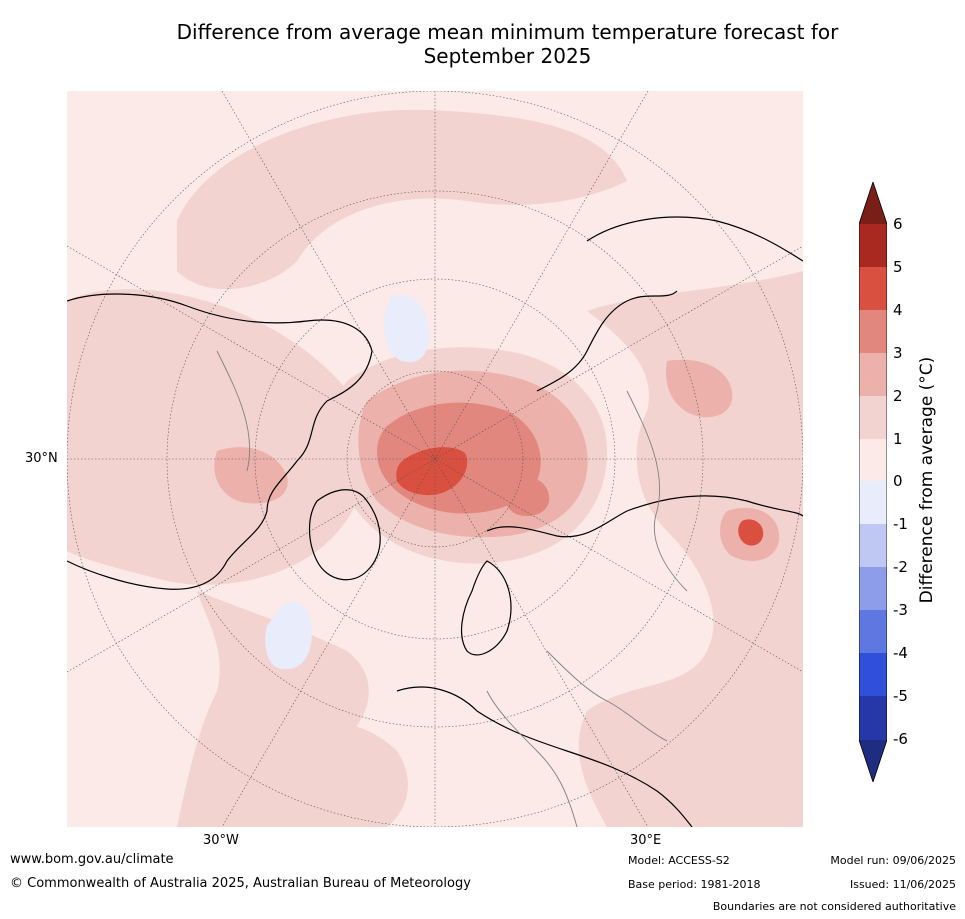  What do you see at coordinates (233, 411) in the screenshot?
I see `border-north-america` at bounding box center [233, 411].